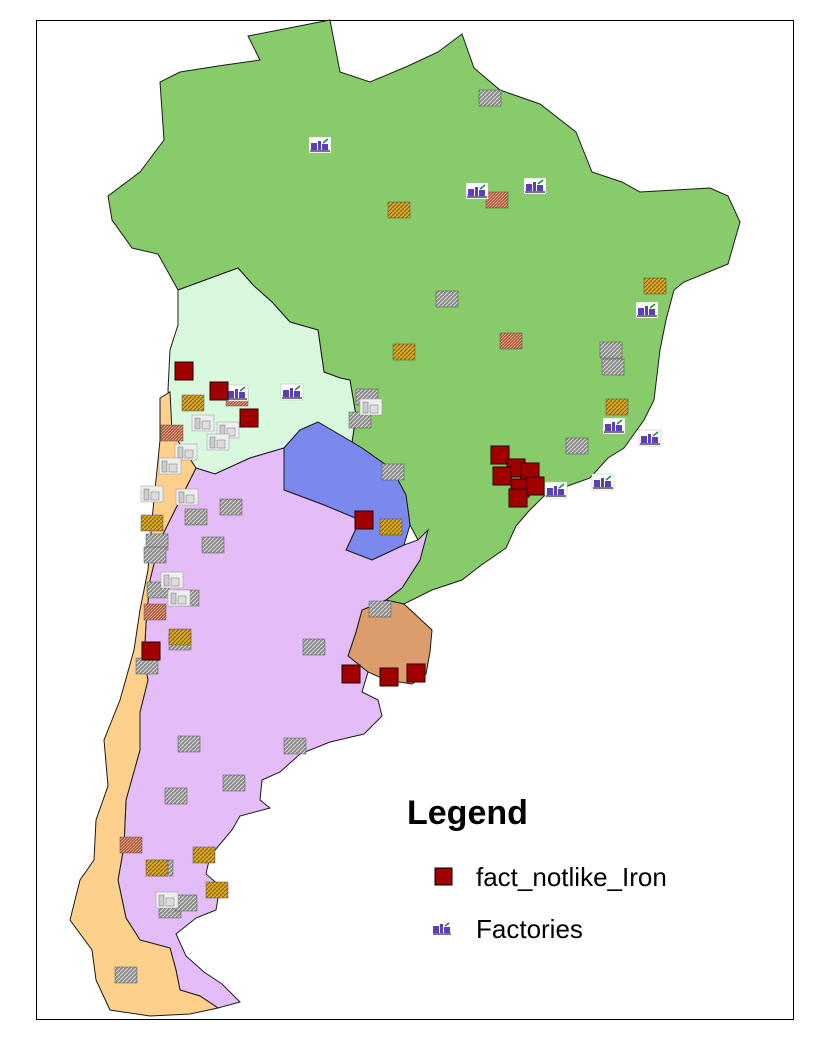 The height and width of the screenshot is (1056, 816). What do you see at coordinates (571, 876) in the screenshot?
I see `legend-label-iron: fact_notlike_Iron` at bounding box center [571, 876].